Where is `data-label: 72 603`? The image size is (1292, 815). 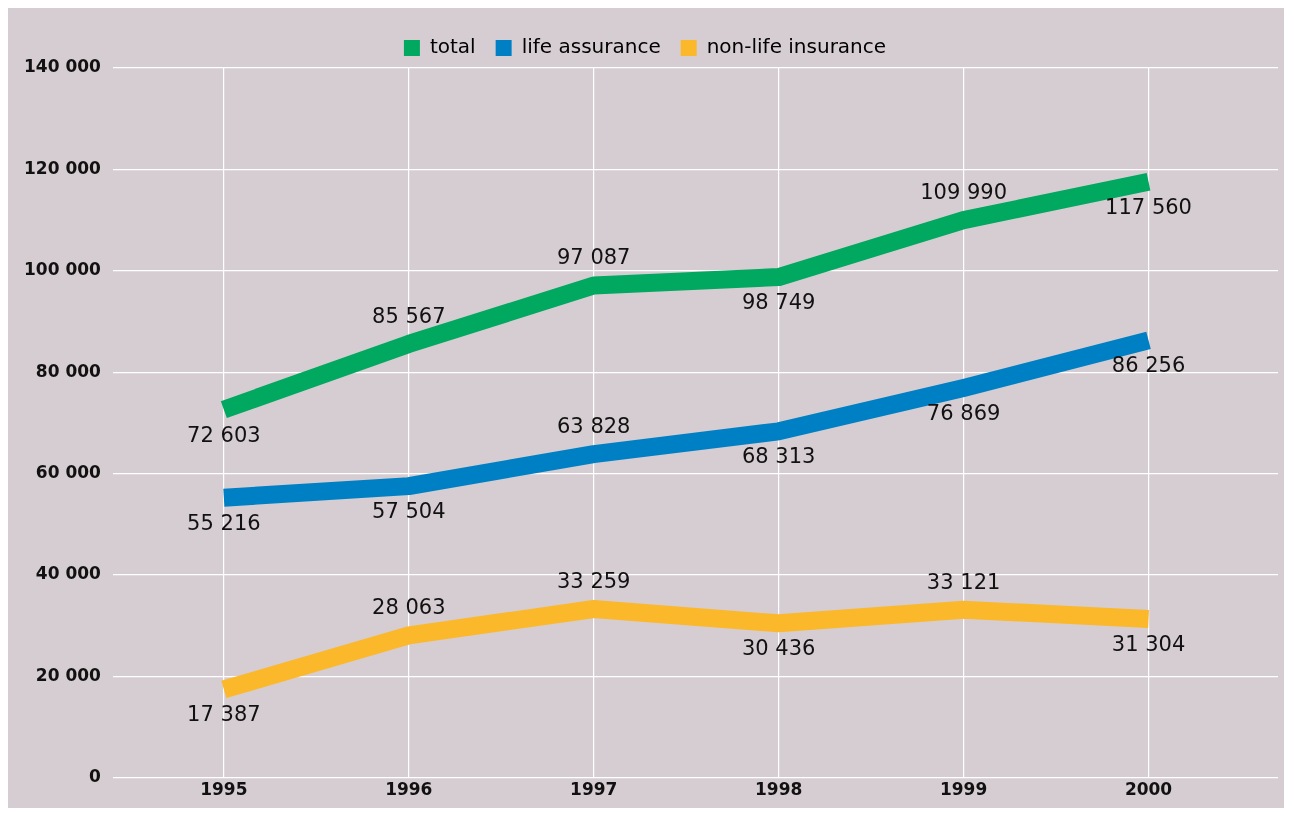 data-label: 72 603 is located at coordinates (224, 434).